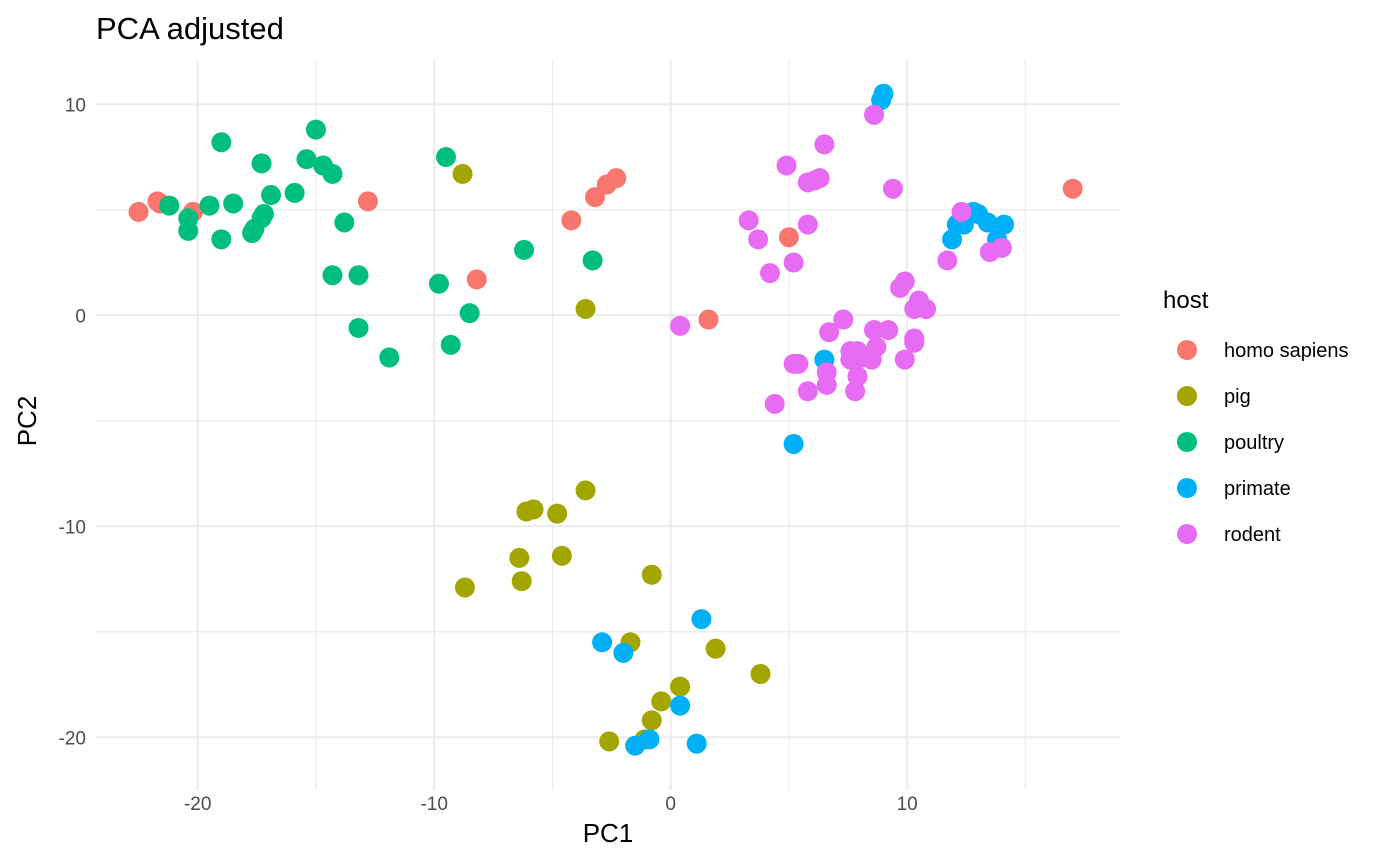  Describe the element at coordinates (75, 105) in the screenshot. I see `y-tick-label: 10` at that location.